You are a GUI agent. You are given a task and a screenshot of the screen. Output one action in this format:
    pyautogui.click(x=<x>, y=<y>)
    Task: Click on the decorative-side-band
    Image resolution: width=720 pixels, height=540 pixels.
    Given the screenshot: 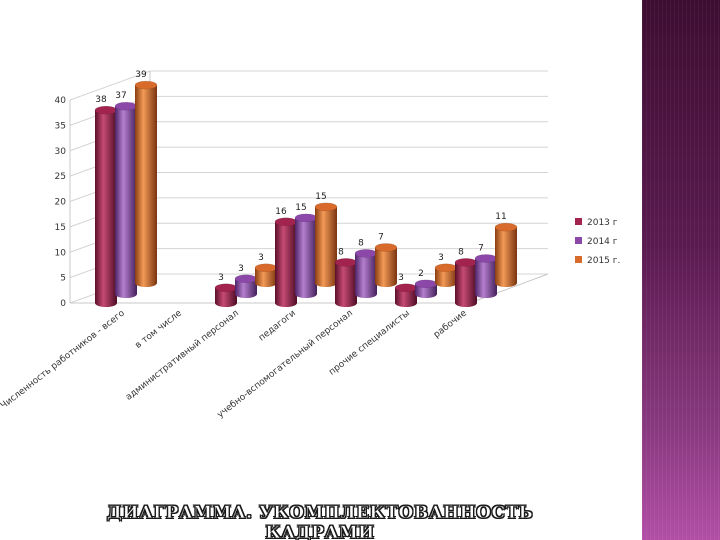 What is the action you would take?
    pyautogui.click(x=681, y=270)
    